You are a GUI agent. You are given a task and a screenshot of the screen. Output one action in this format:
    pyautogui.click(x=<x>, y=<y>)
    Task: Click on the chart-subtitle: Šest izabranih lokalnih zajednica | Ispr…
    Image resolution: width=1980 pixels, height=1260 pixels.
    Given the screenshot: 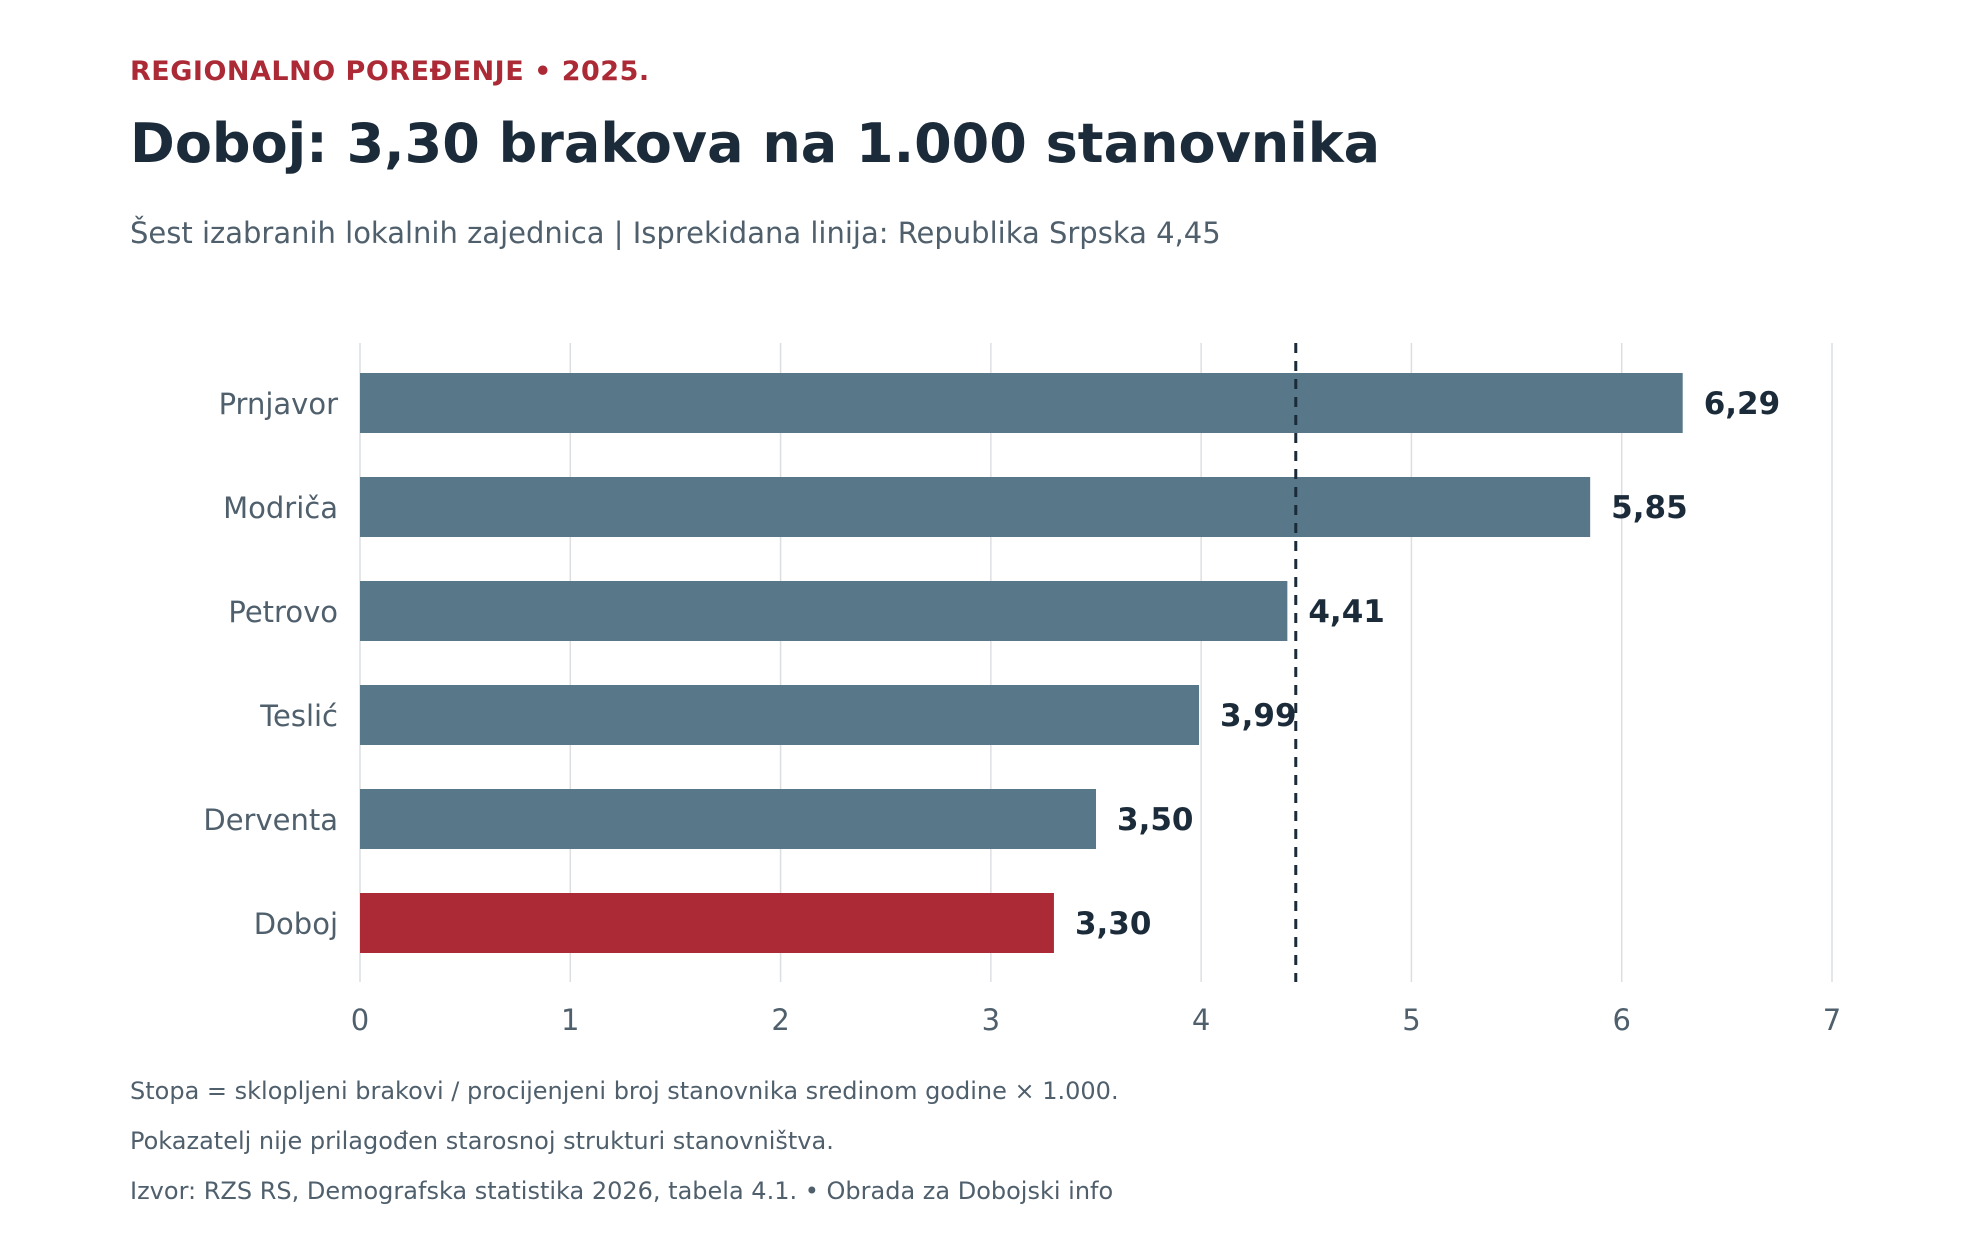 What is the action you would take?
    pyautogui.click(x=675, y=233)
    